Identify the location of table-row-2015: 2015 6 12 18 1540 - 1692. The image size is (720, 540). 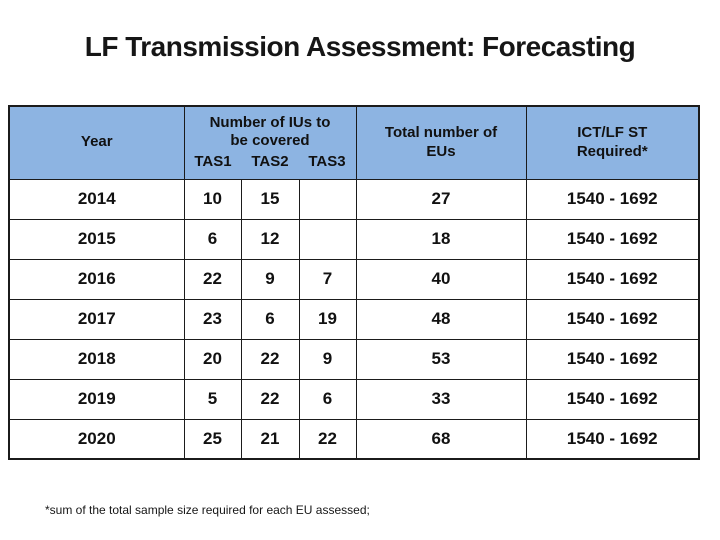
(354, 239).